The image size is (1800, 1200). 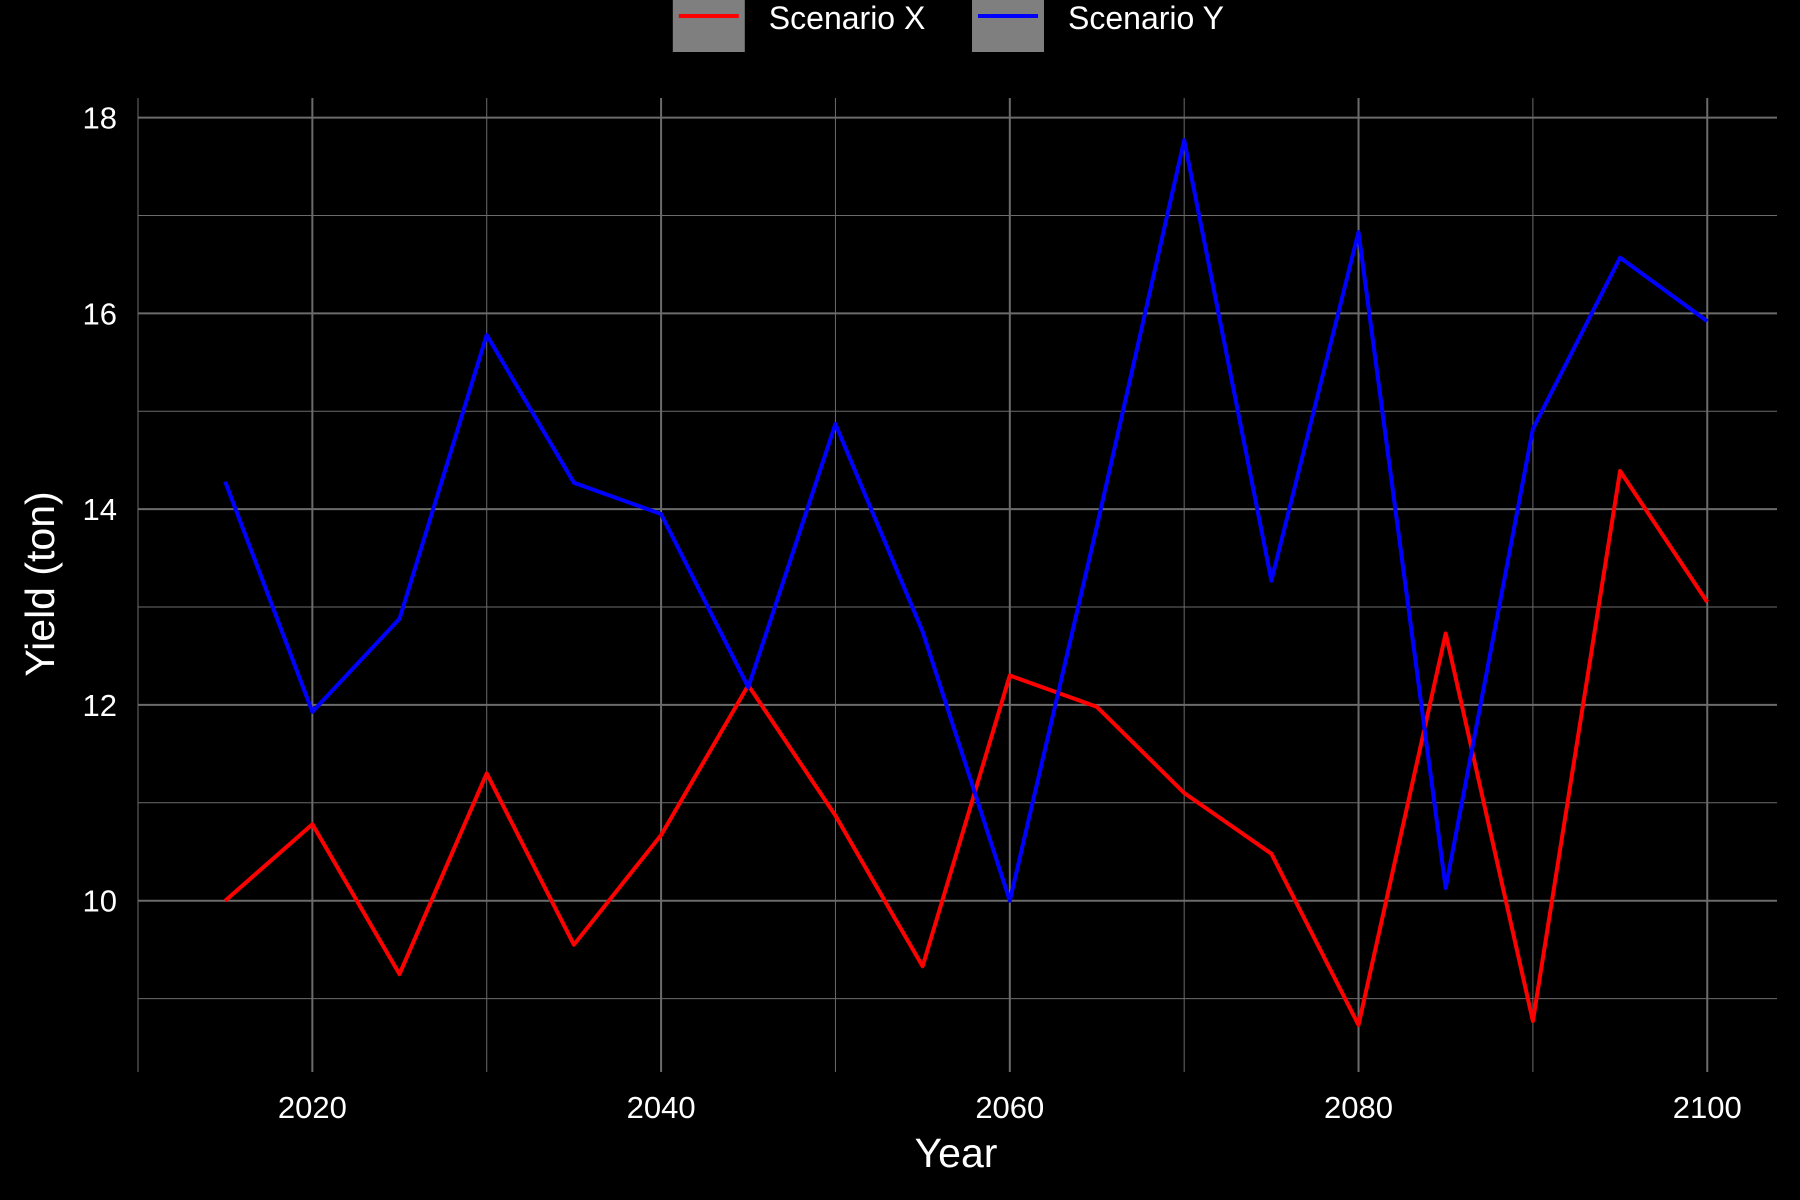 I want to click on x-axis-tick-labels: 2020 2040 2060 2080 2100, so click(x=1010, y=1107).